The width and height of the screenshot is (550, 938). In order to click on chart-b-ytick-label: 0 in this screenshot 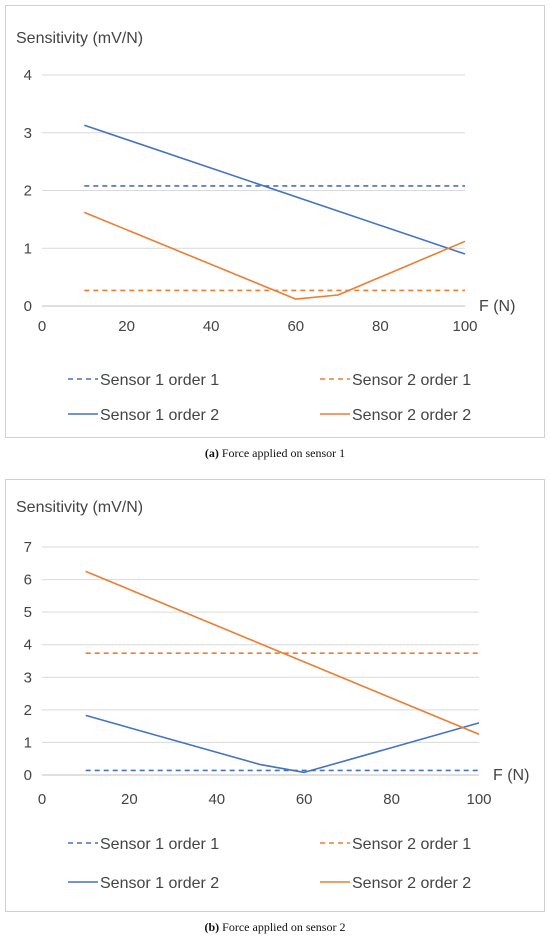, I will do `click(28, 775)`.